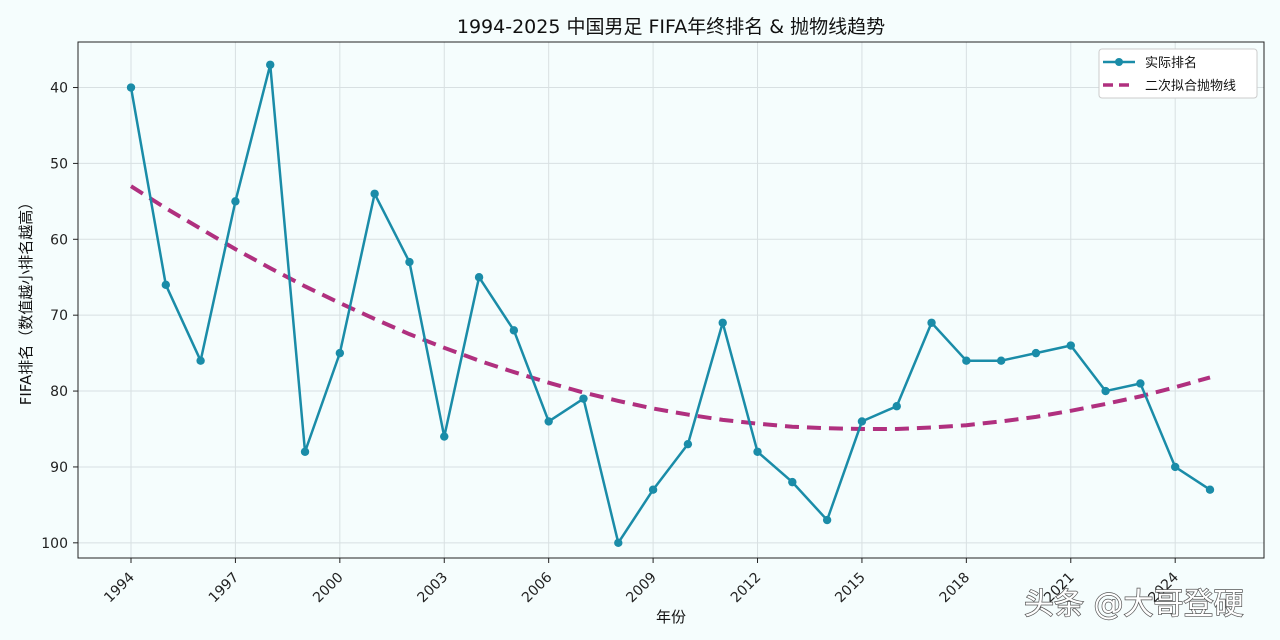  What do you see at coordinates (1105, 391) in the screenshot?
I see `data-point-2022` at bounding box center [1105, 391].